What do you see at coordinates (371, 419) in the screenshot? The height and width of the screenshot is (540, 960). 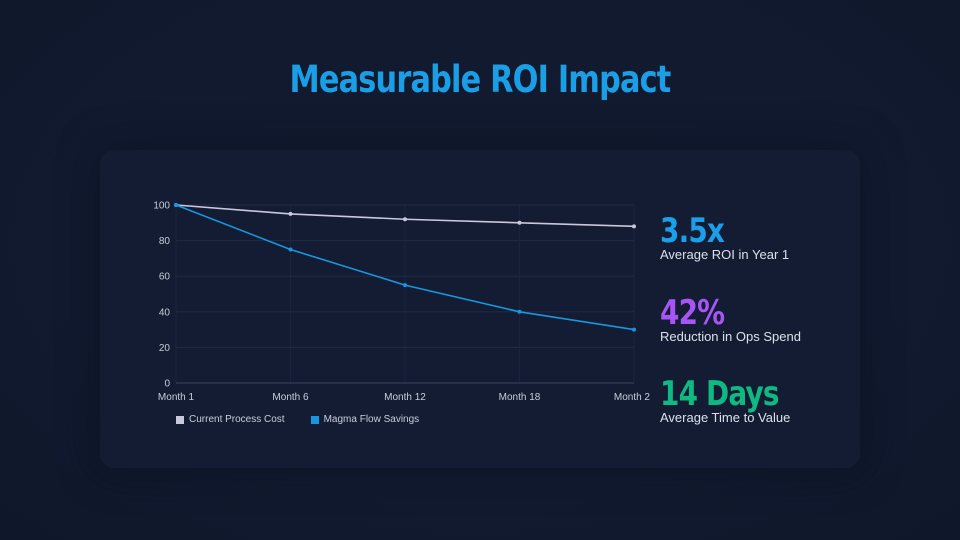 I see `legend-label-magma-savings: Magma Flow Savings` at bounding box center [371, 419].